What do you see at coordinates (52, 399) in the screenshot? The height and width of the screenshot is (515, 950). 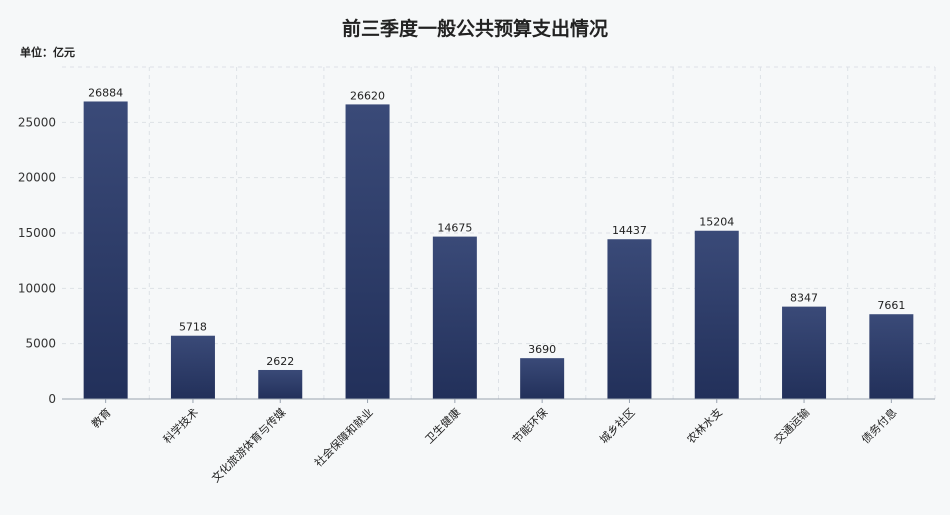 I see `y-tick-label: 0` at bounding box center [52, 399].